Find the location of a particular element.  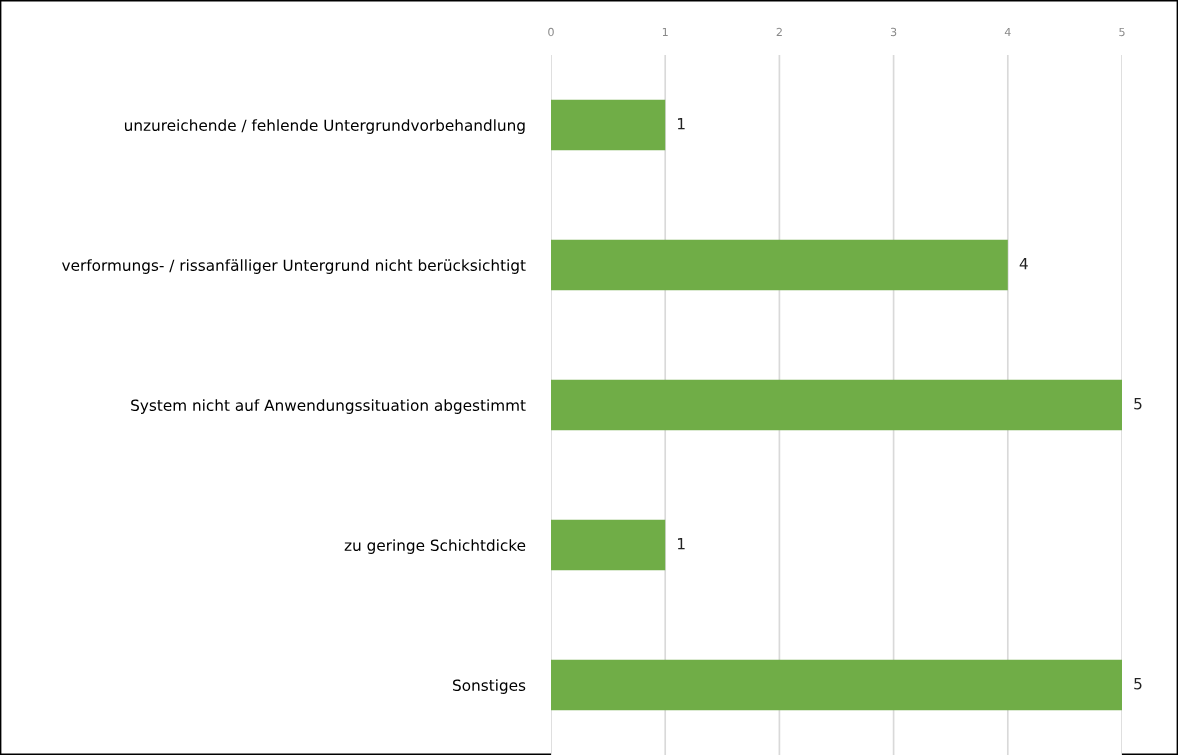

x-tick-label: 0 is located at coordinates (551, 32).